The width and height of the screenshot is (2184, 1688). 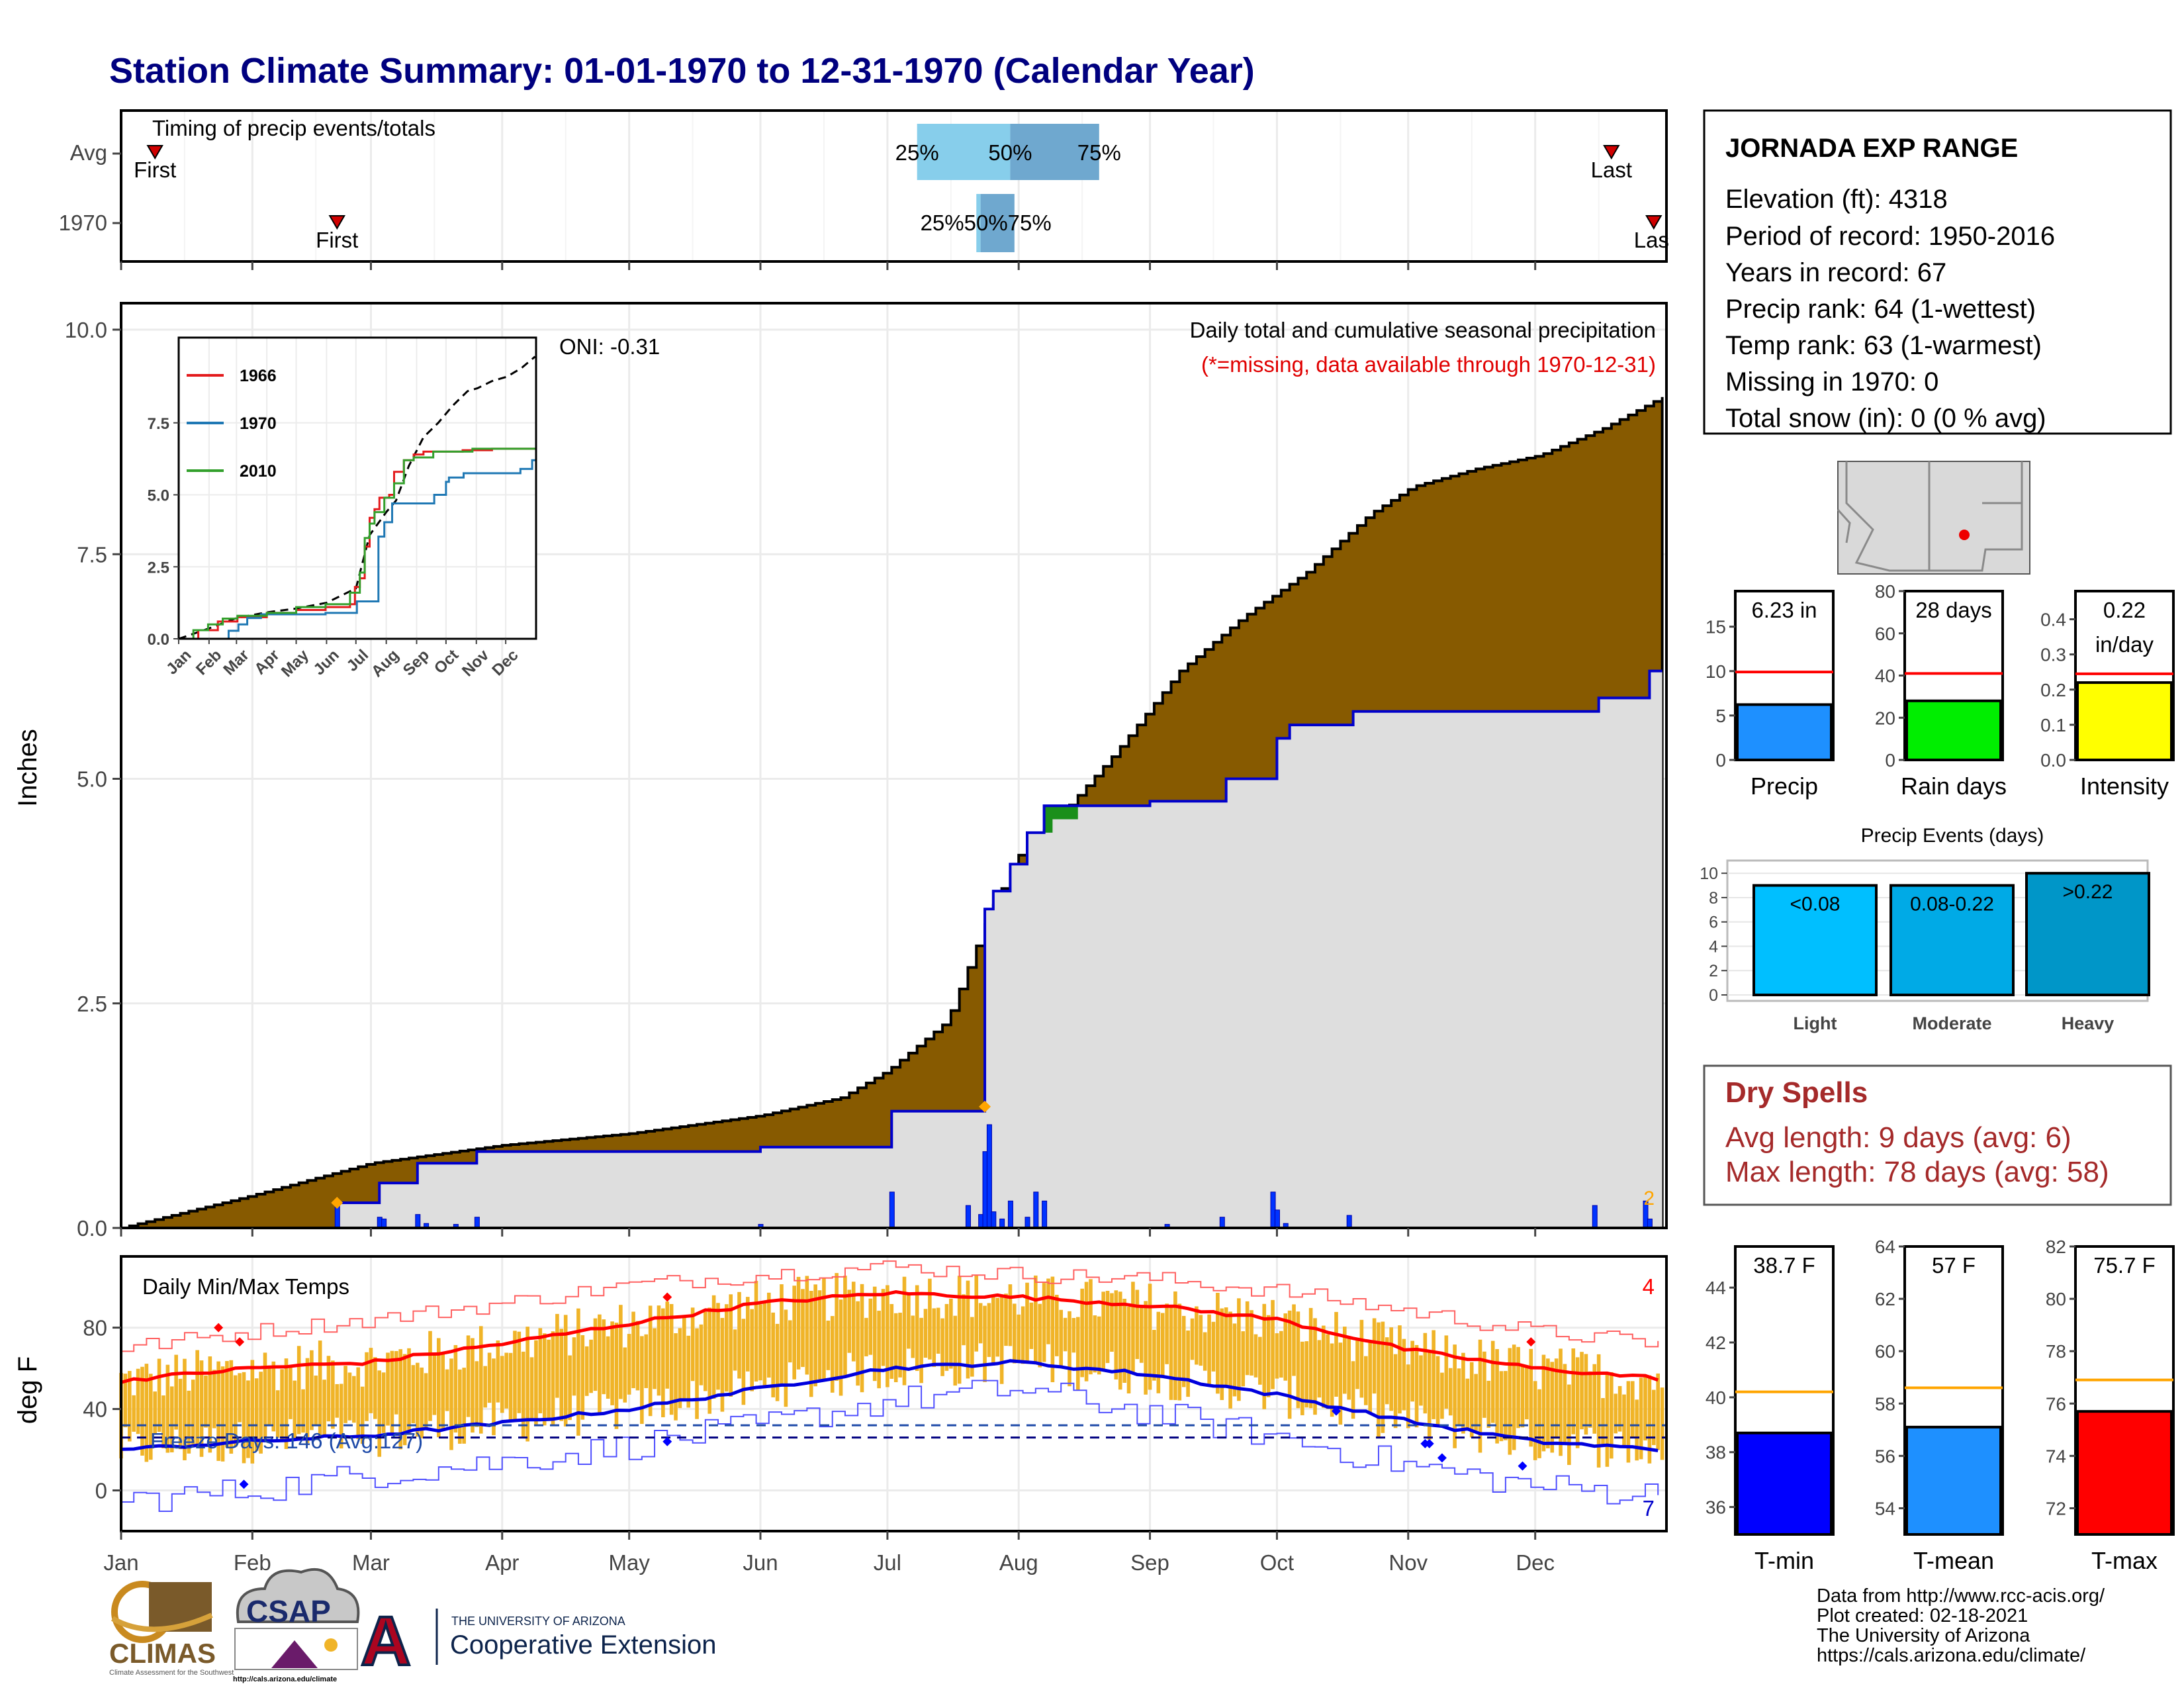 I want to click on dry-spells-title: Dry Spells, so click(x=1797, y=1092).